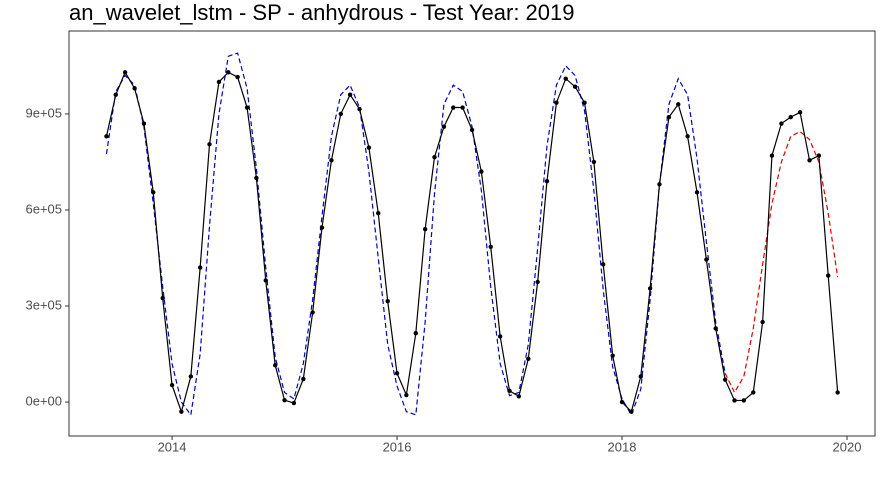 The image size is (880, 485). I want to click on y-tick-label: 9e+05, so click(43, 112).